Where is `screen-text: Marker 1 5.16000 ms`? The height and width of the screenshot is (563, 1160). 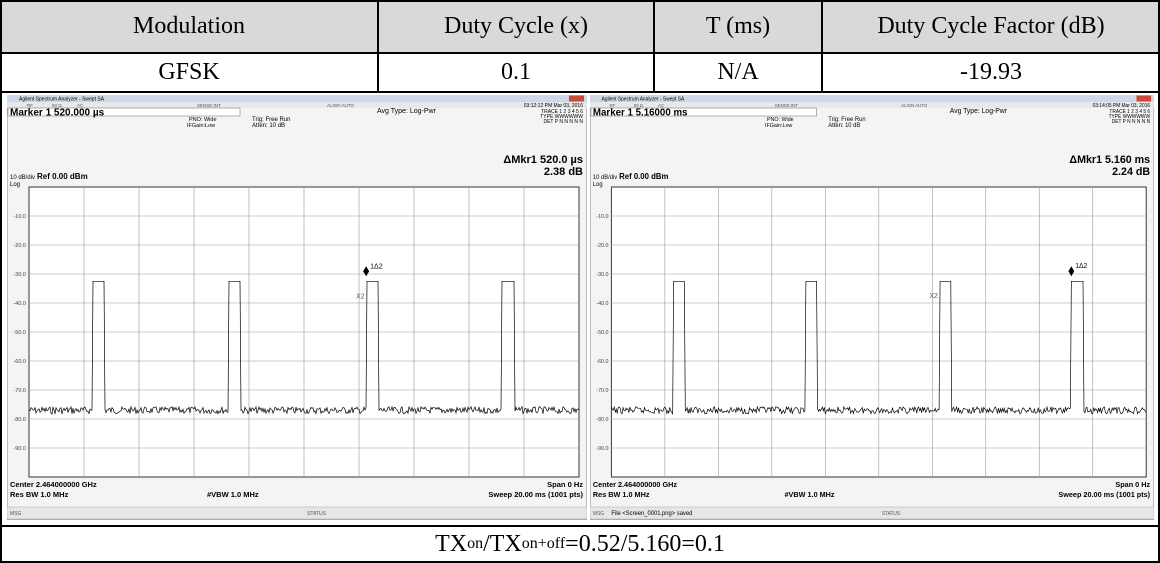 screen-text: Marker 1 5.16000 ms is located at coordinates (640, 112).